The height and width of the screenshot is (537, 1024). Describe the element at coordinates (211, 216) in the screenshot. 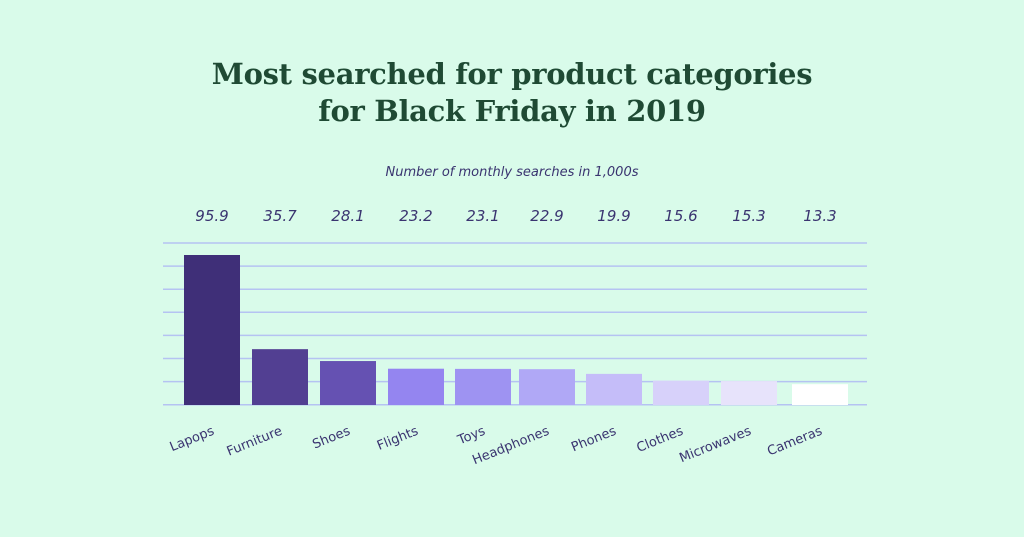

I see `value-label: 95.9` at that location.